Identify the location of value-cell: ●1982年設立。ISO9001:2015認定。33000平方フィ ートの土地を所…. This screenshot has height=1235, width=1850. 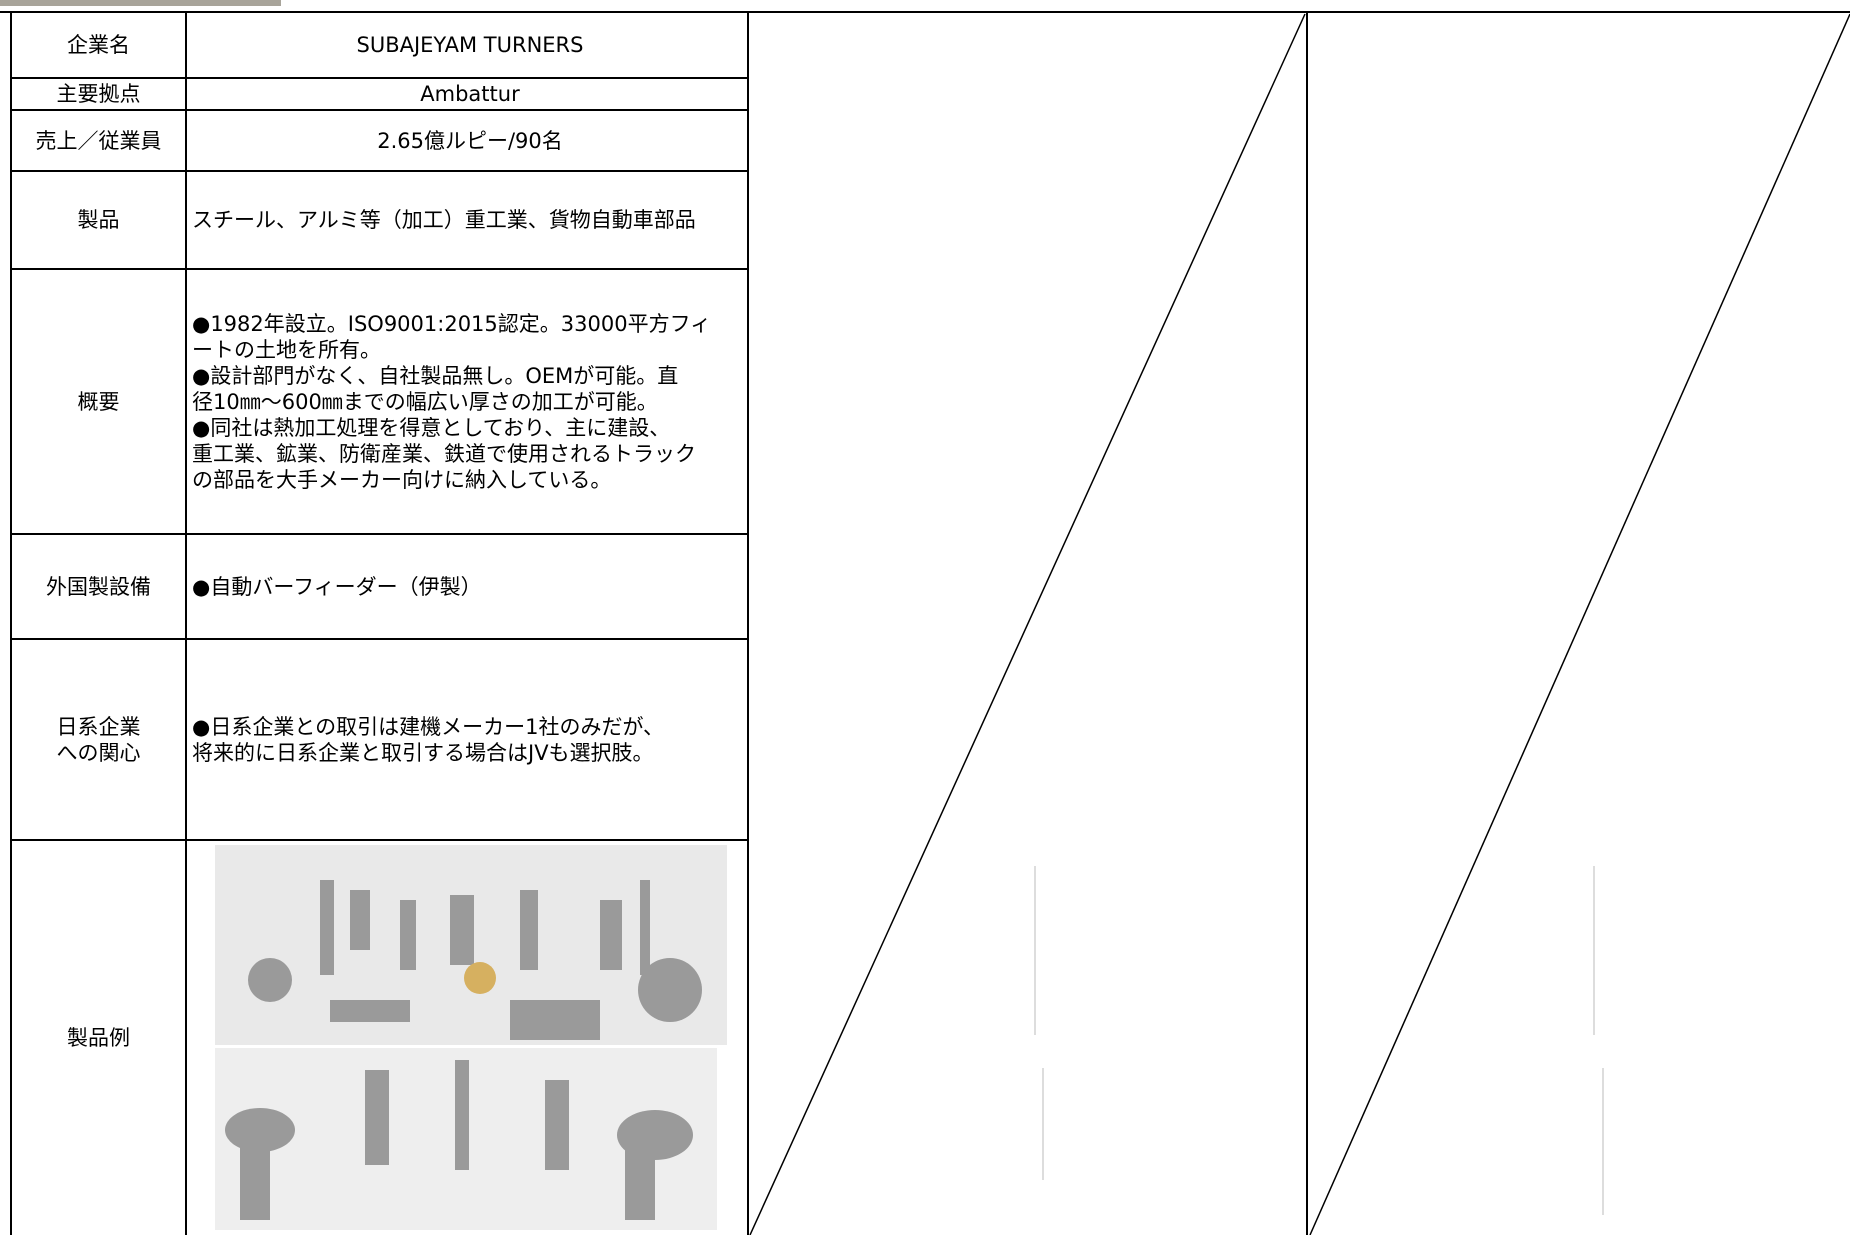
(467, 401).